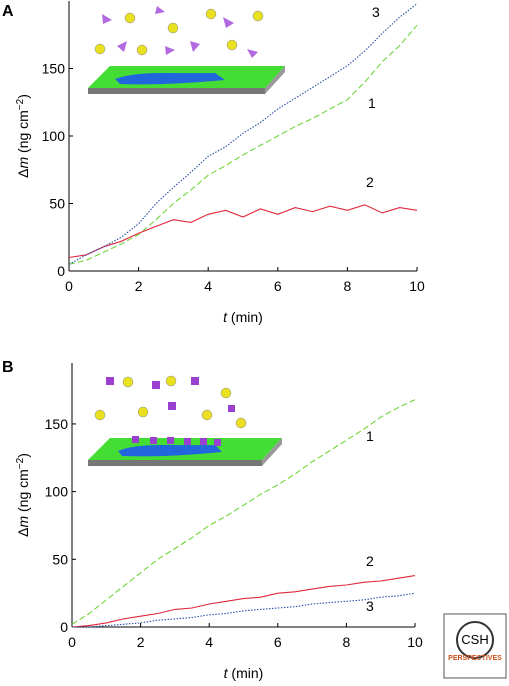 This screenshot has width=509, height=686. I want to click on panel-letter: A, so click(8, 11).